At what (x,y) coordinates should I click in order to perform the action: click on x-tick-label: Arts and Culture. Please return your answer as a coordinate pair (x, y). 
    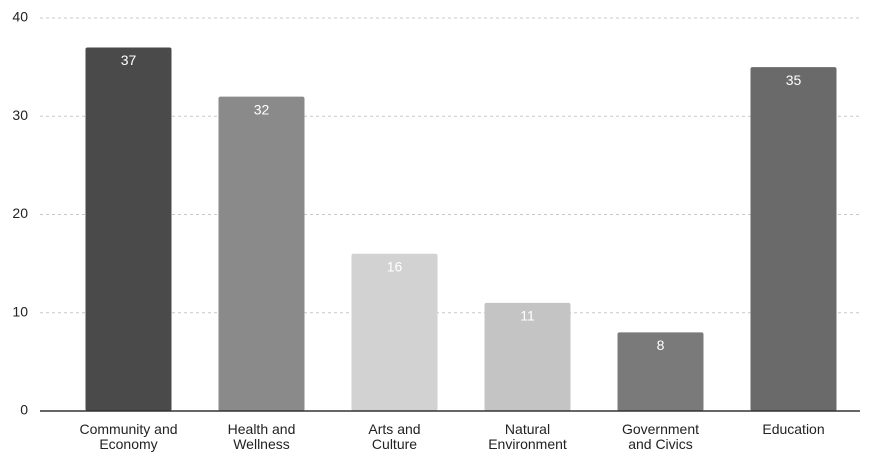
    Looking at the image, I should click on (394, 436).